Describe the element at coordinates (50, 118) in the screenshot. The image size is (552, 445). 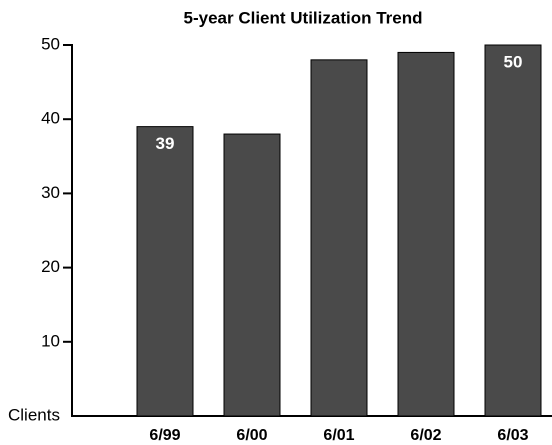
I see `y-tick-label: 40` at that location.